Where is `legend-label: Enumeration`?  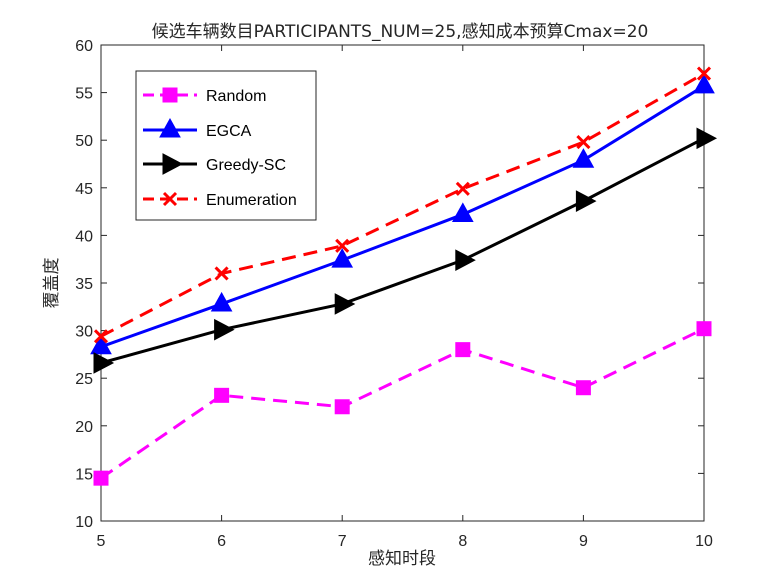
legend-label: Enumeration is located at coordinates (251, 200).